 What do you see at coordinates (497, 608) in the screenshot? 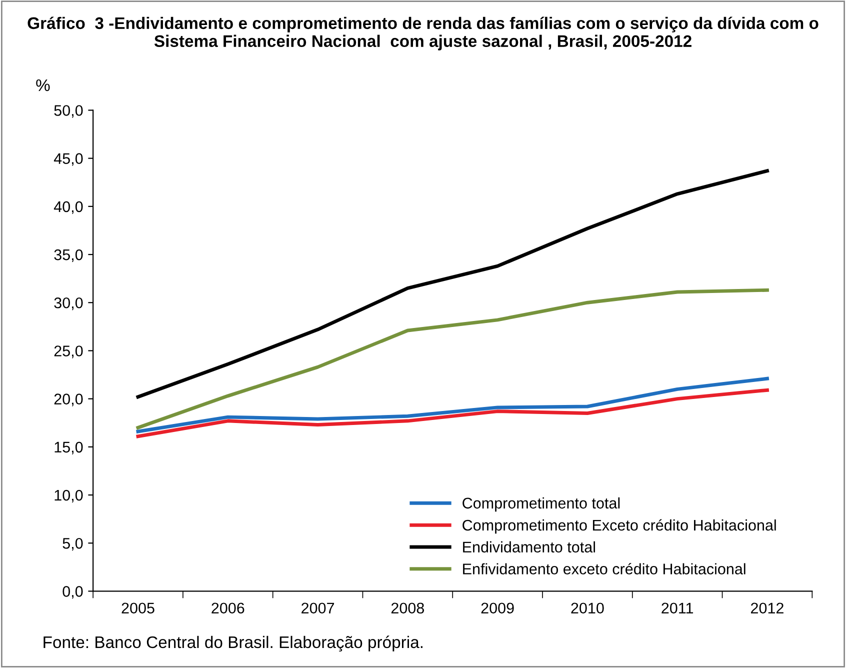
I see `x-tick-label: 2009` at bounding box center [497, 608].